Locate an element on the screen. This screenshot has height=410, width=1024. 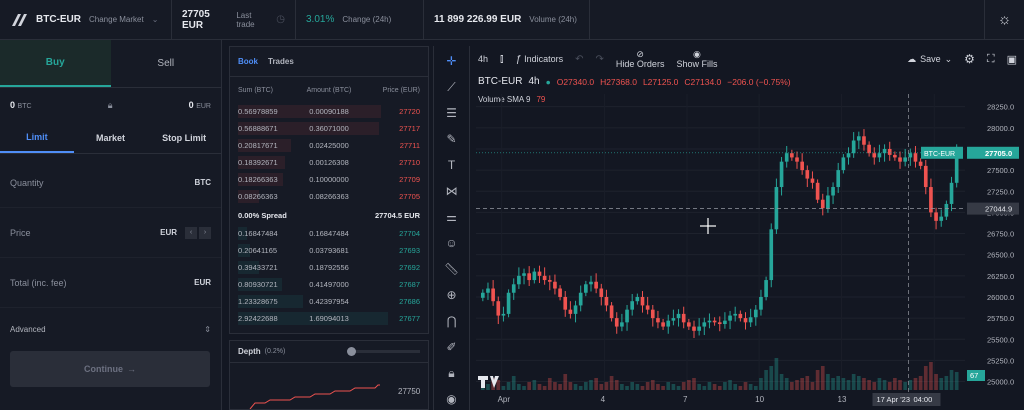
prediction-icon: ⚌ is located at coordinates (451, 217).